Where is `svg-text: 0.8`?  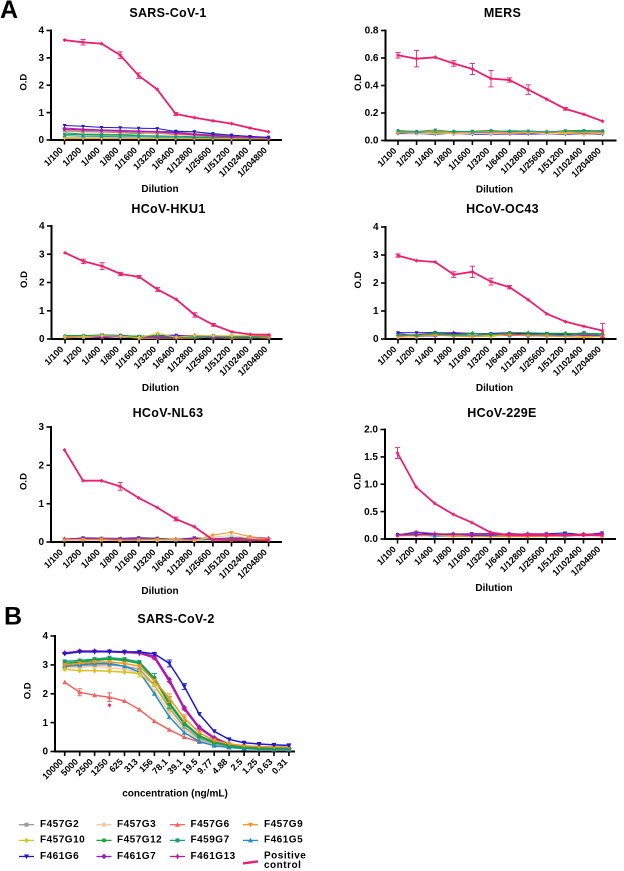
svg-text: 0.8 is located at coordinates (372, 31).